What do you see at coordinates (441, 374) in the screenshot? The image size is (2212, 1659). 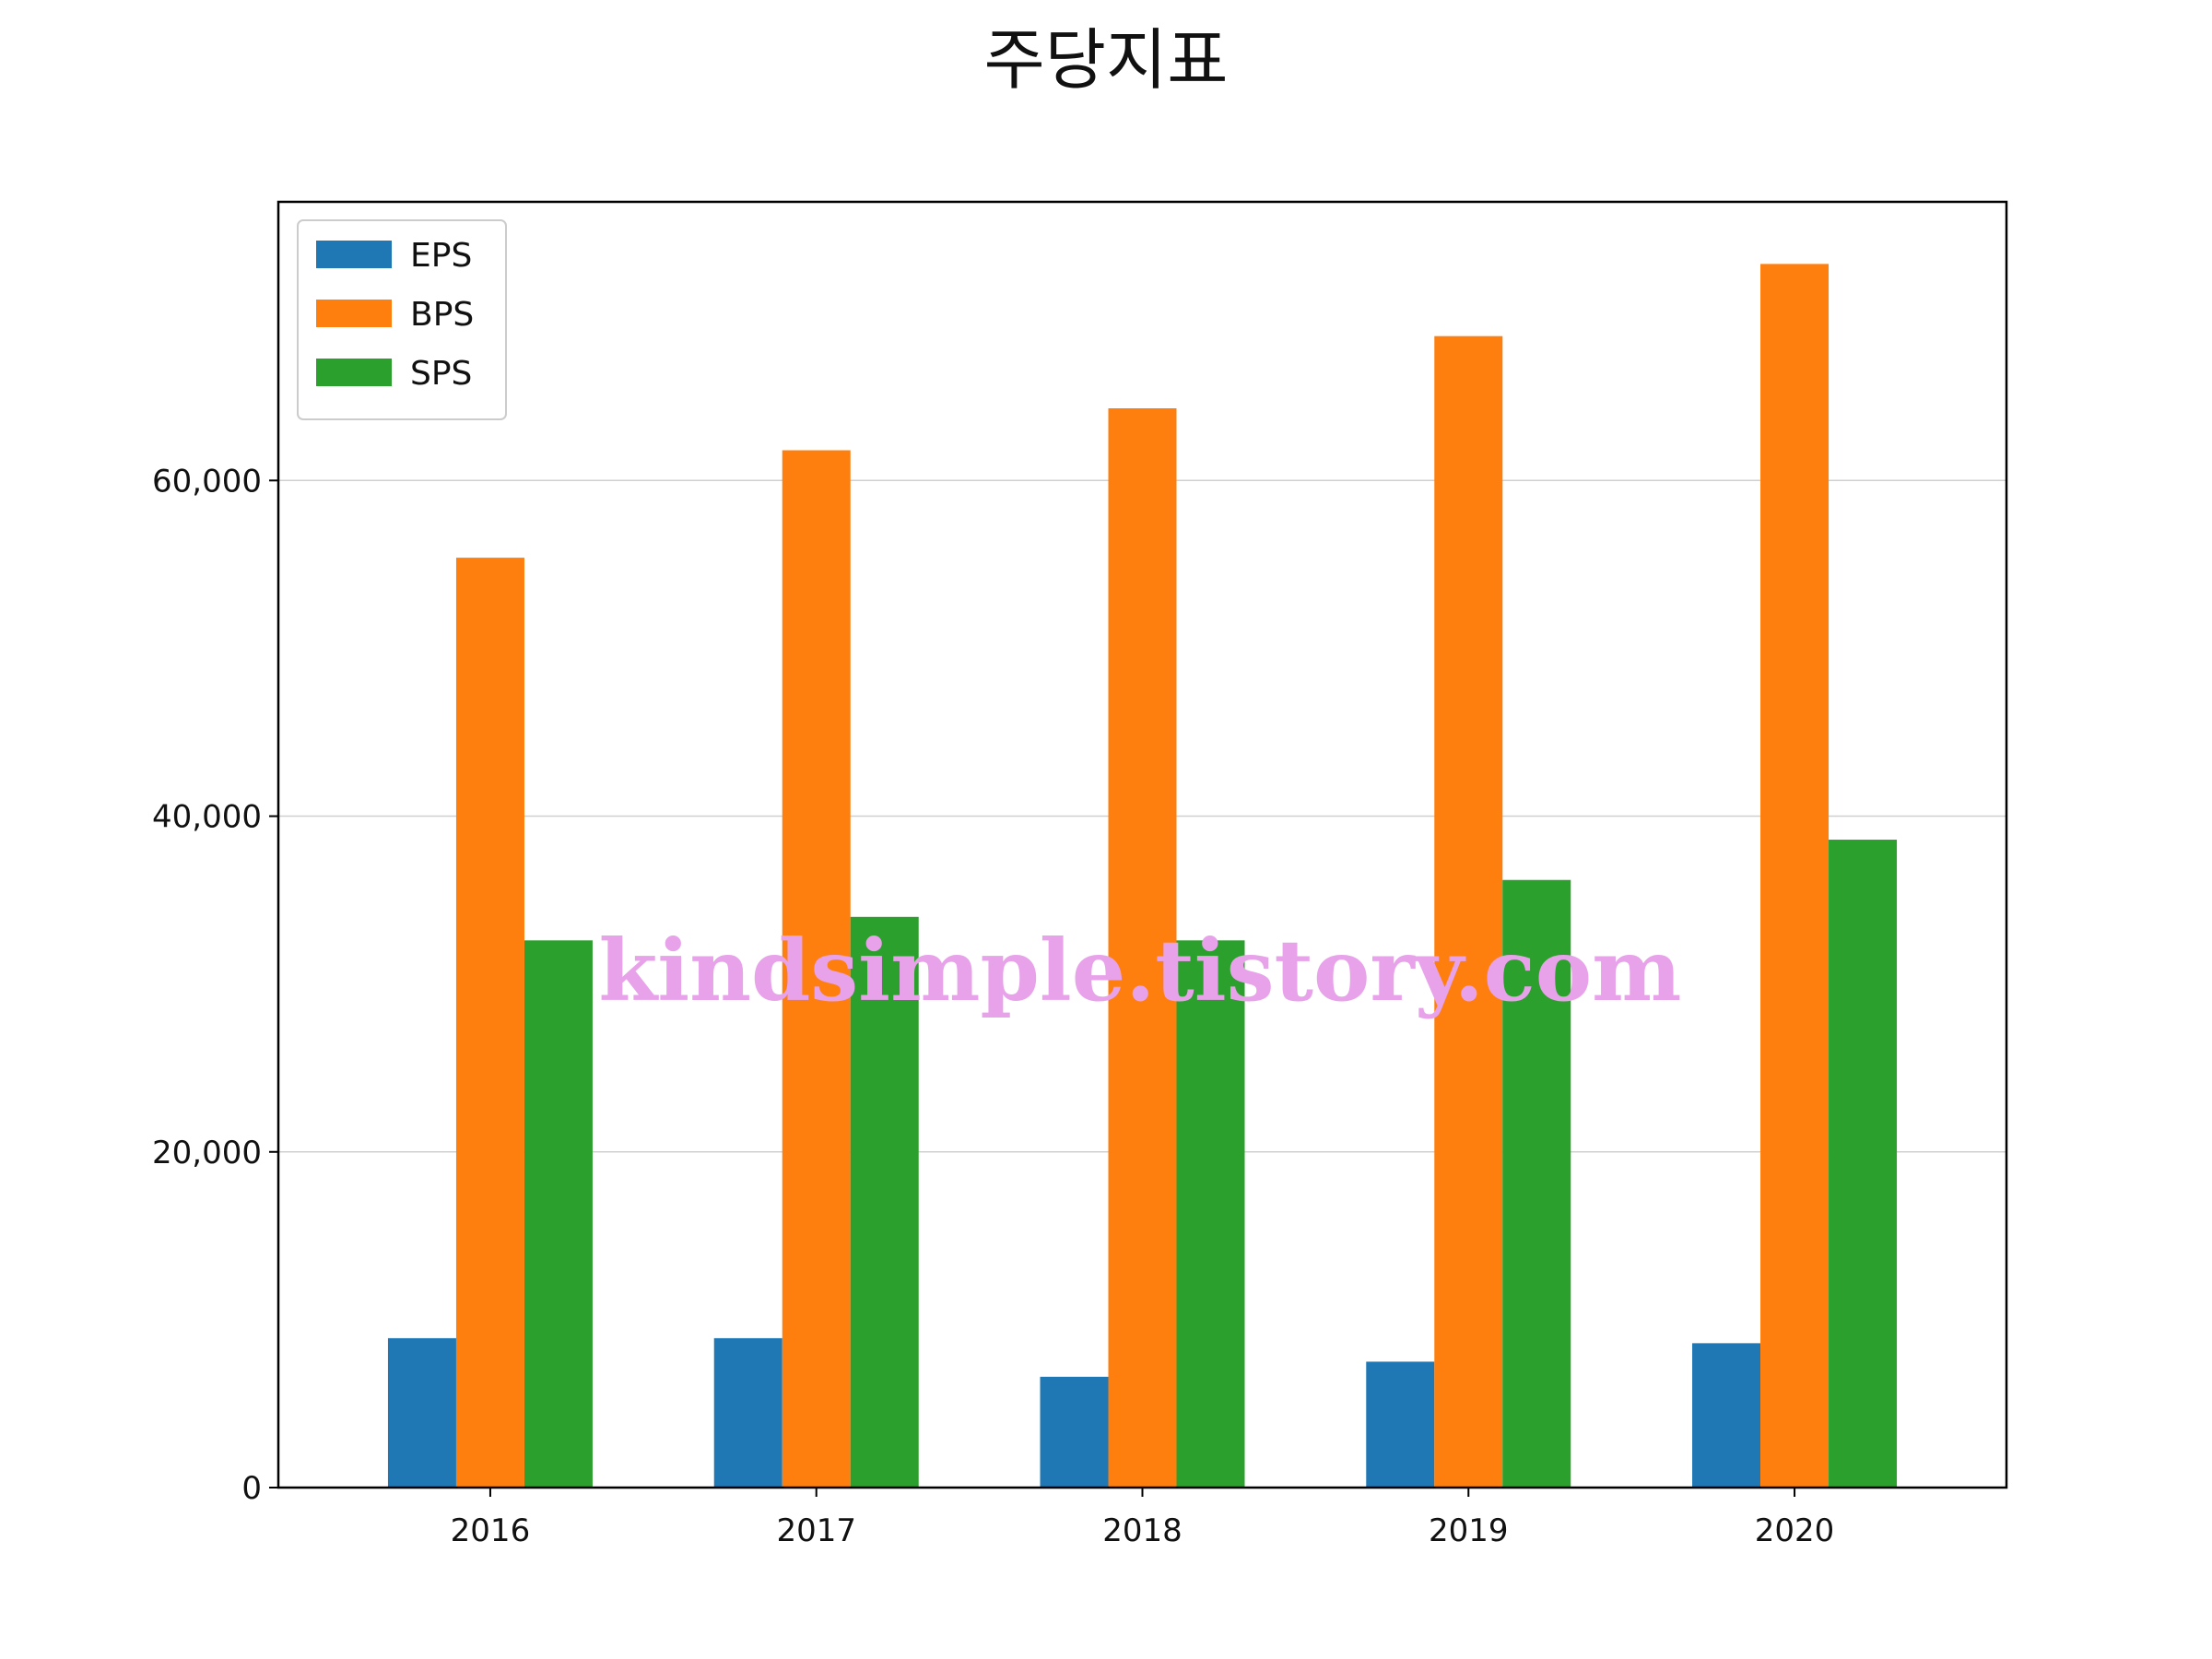 I see `legend-label-sps: SPS` at bounding box center [441, 374].